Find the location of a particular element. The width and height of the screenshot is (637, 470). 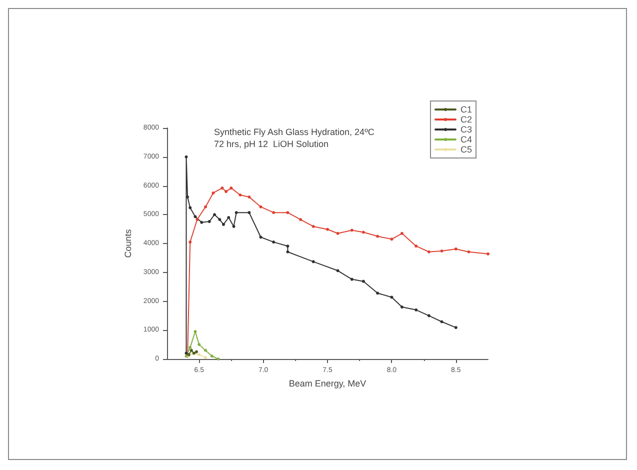

text: Synthetic Fly Ash Glass Hydration, 24ºC 72 hrs, pH 12 LiOH Solution is located at coordinates (294, 138).